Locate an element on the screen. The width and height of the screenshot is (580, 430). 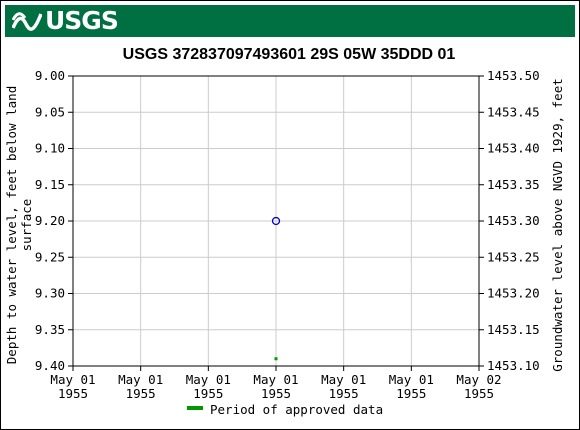
left-tick-label: 9.40 is located at coordinates (50, 365).